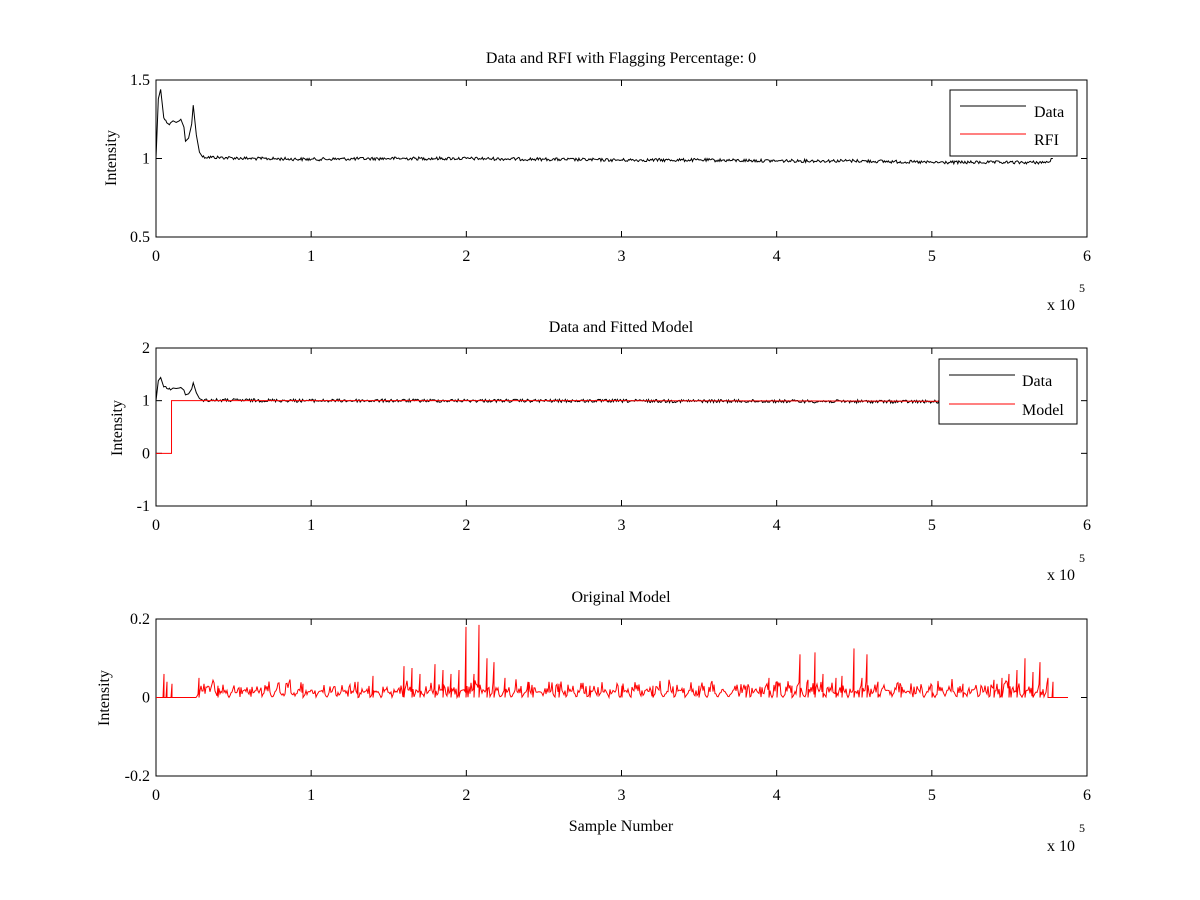 The height and width of the screenshot is (900, 1200). What do you see at coordinates (621, 826) in the screenshot?
I see `x-axis-label: Sample Number` at bounding box center [621, 826].